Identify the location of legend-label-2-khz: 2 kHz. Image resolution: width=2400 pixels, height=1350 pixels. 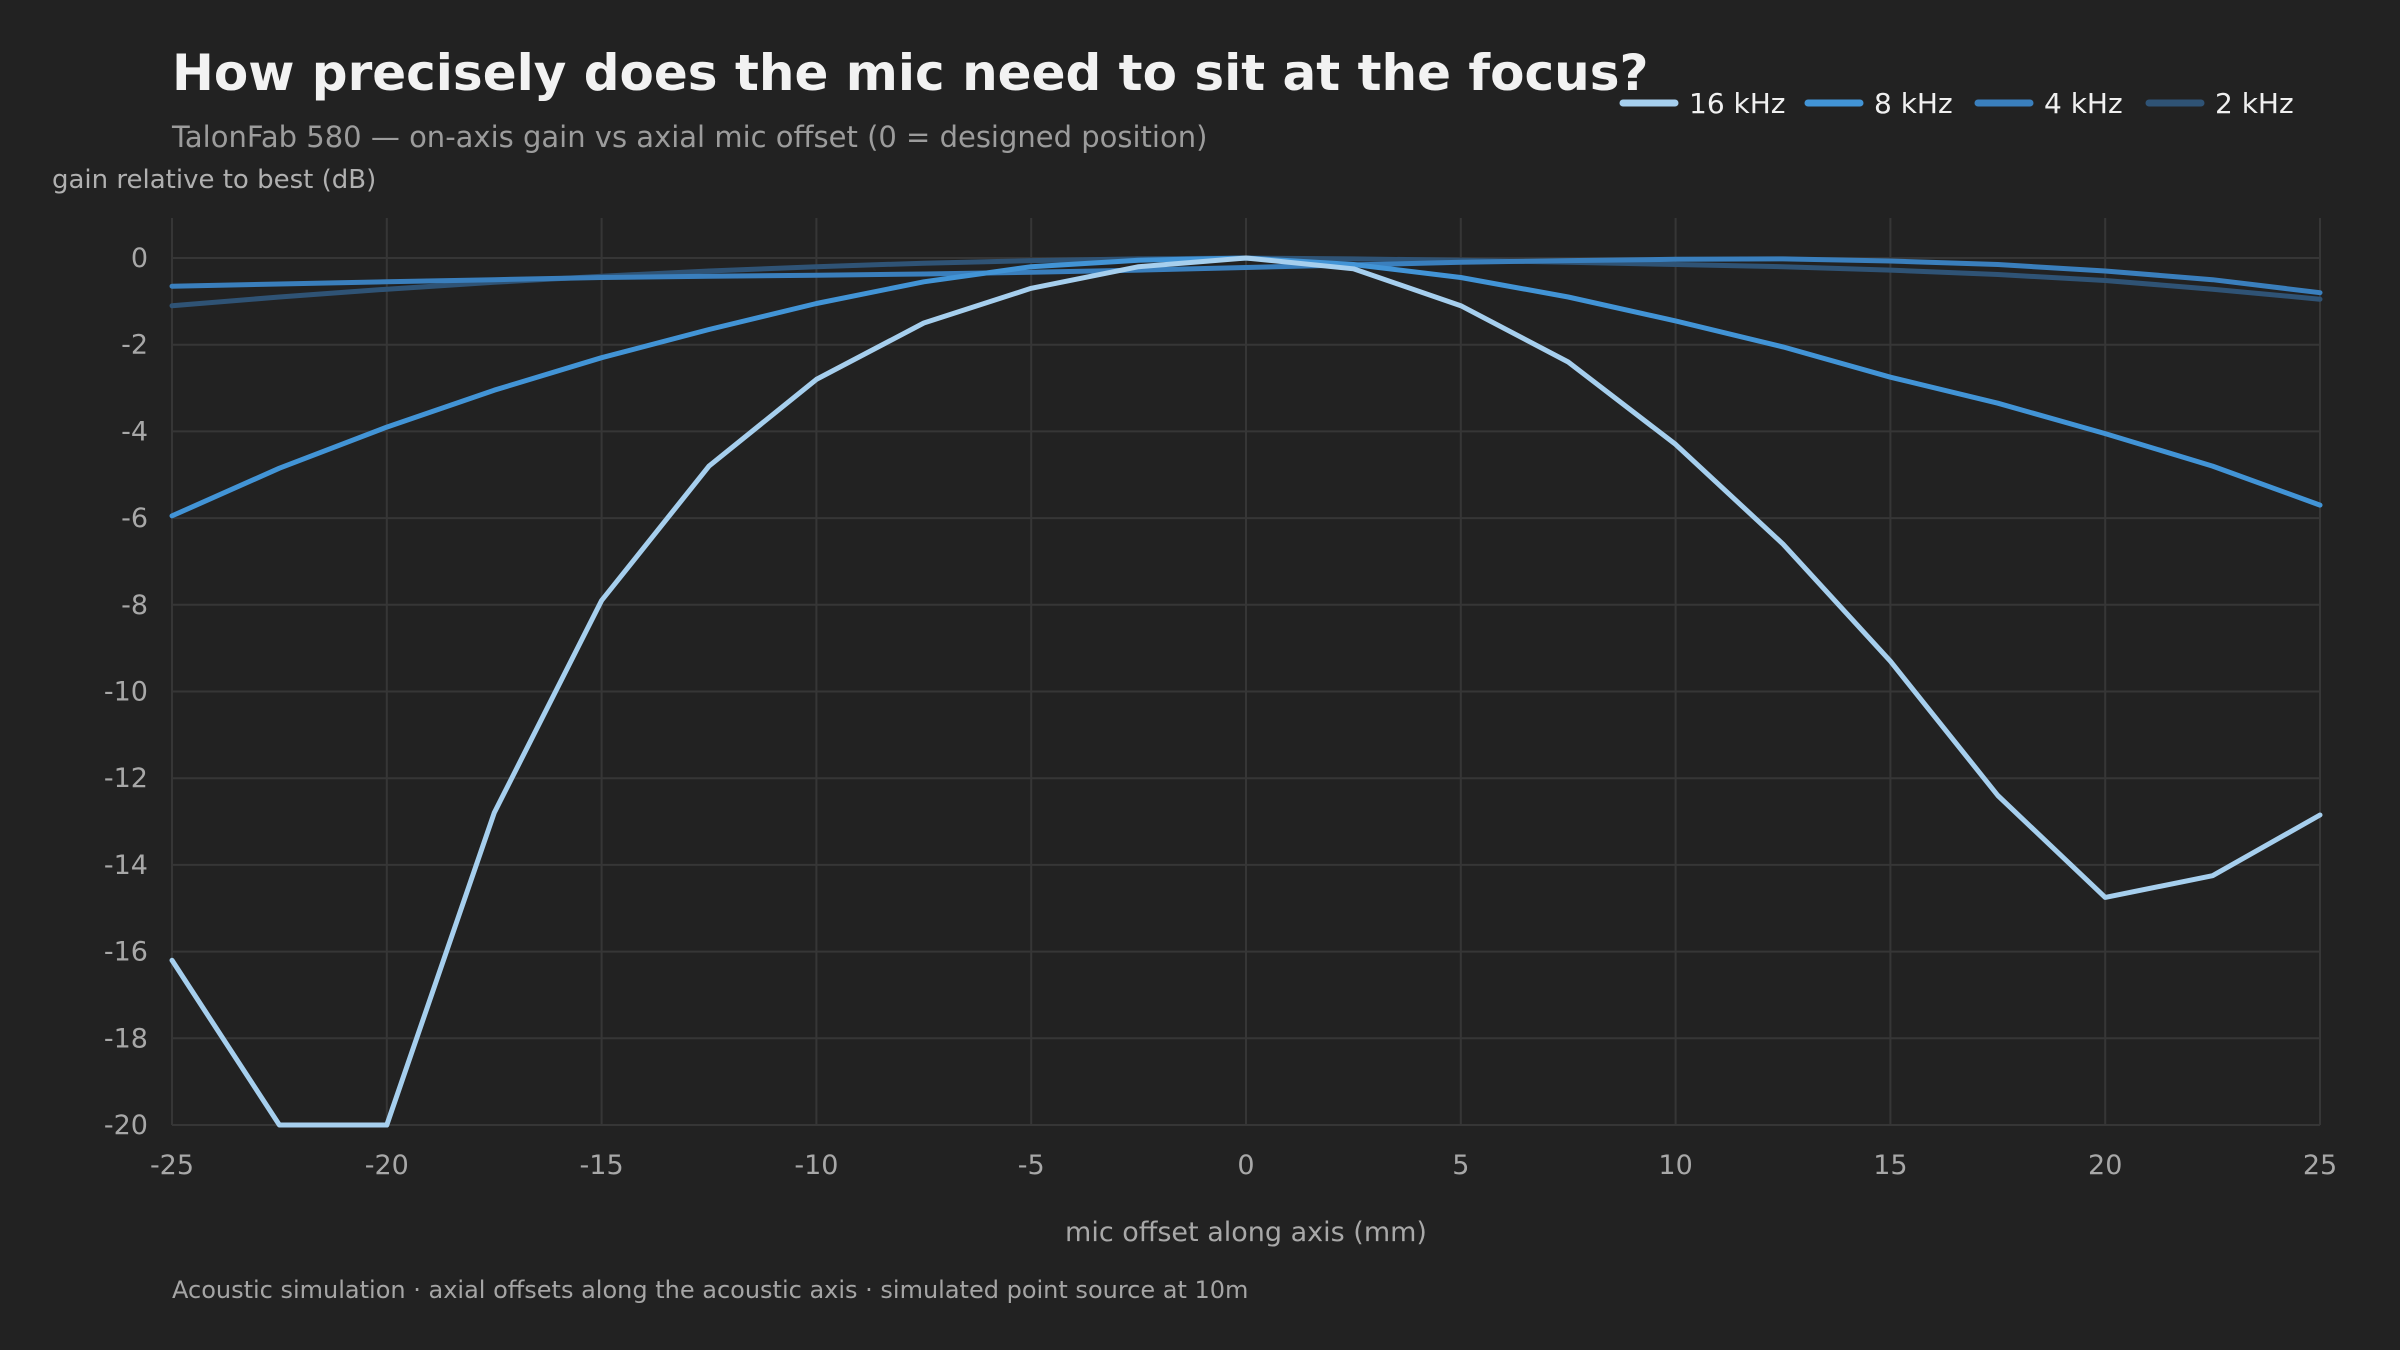
(2254, 103).